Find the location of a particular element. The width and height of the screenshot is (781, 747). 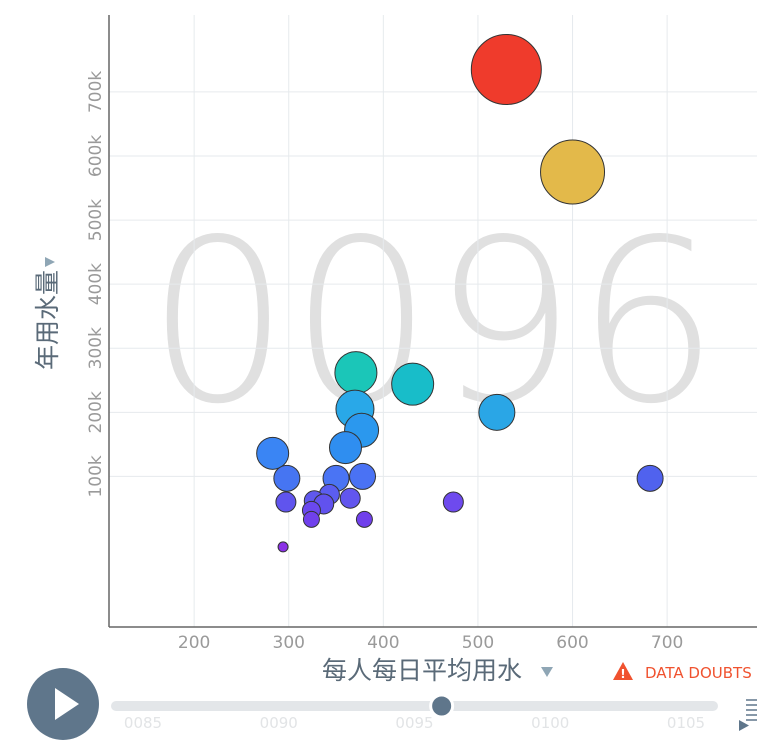

warning-triangle-icon is located at coordinates (623, 671).